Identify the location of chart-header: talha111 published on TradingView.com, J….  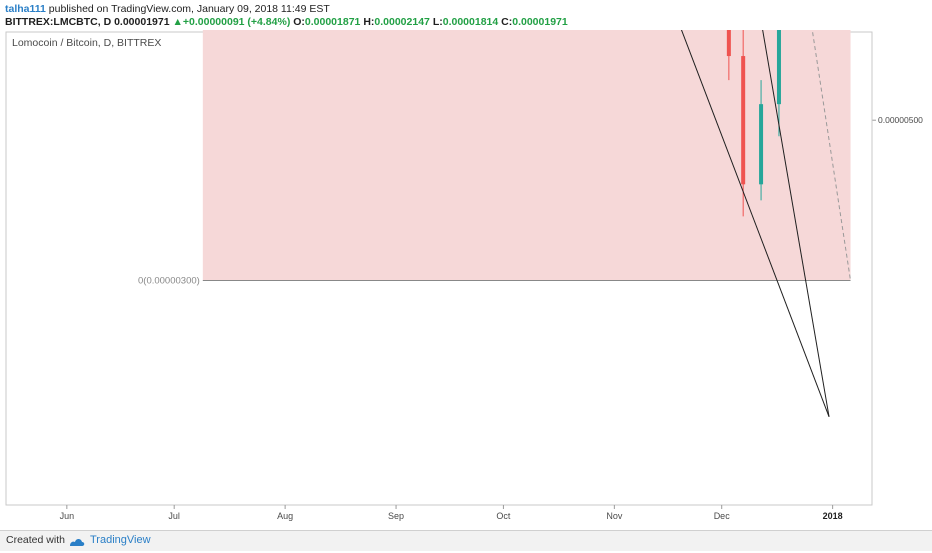
(466, 15).